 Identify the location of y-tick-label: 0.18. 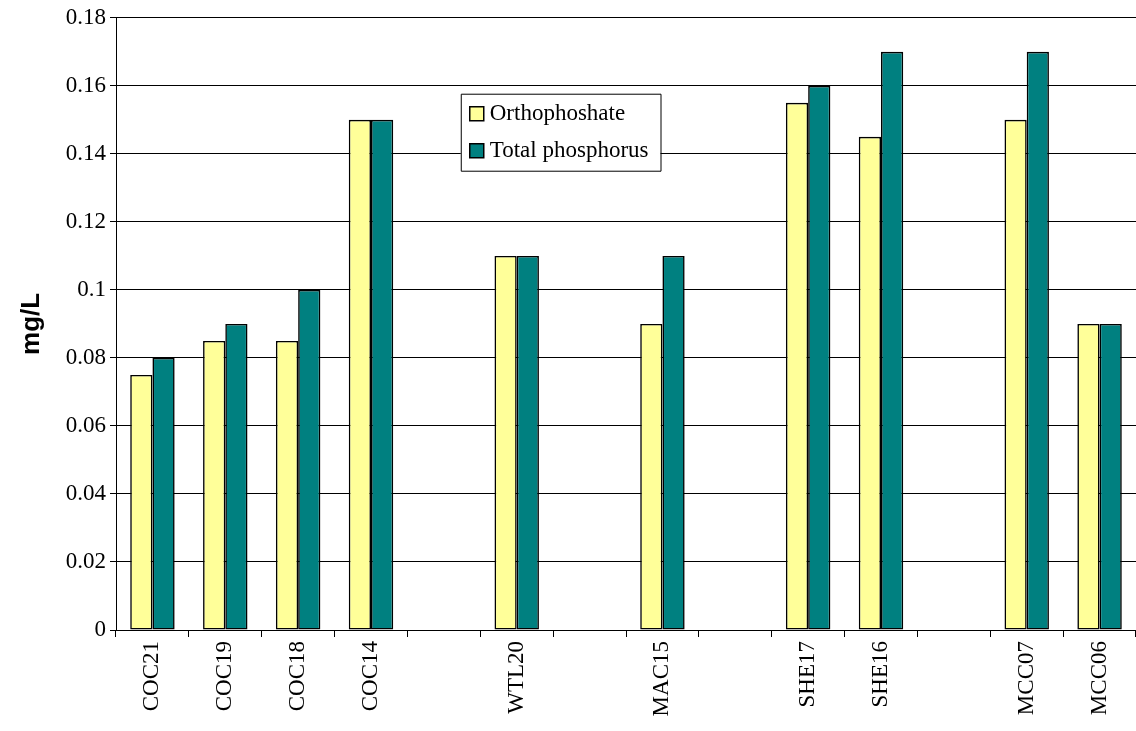
(85, 16).